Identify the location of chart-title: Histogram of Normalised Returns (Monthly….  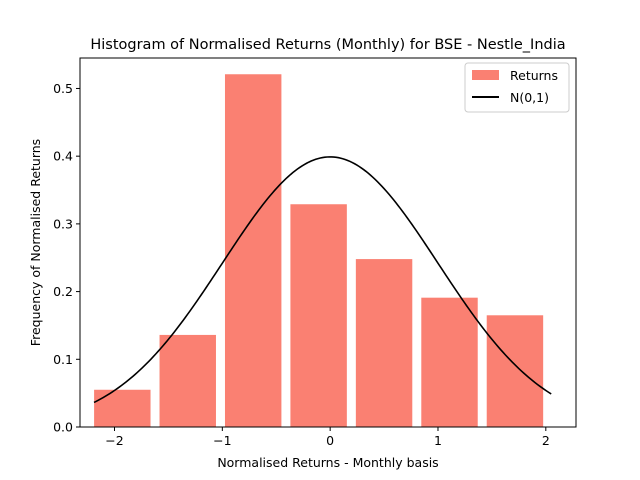
(327, 45).